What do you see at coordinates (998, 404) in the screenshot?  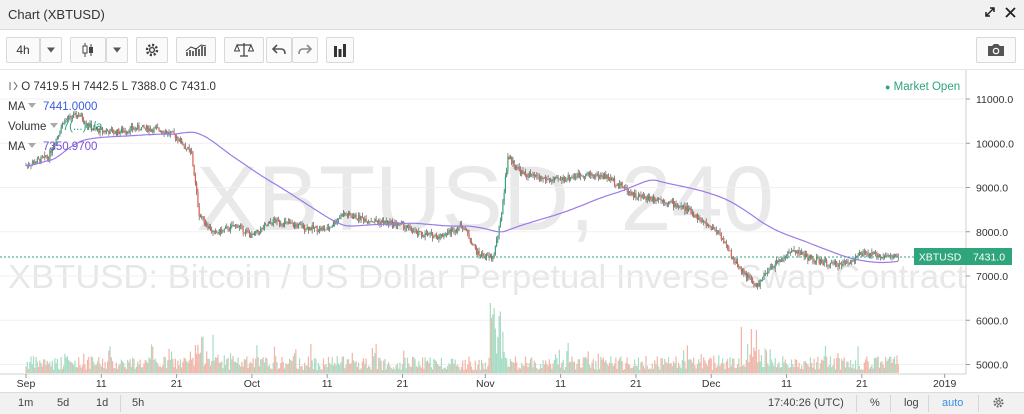 I see `axis-settings-button` at bounding box center [998, 404].